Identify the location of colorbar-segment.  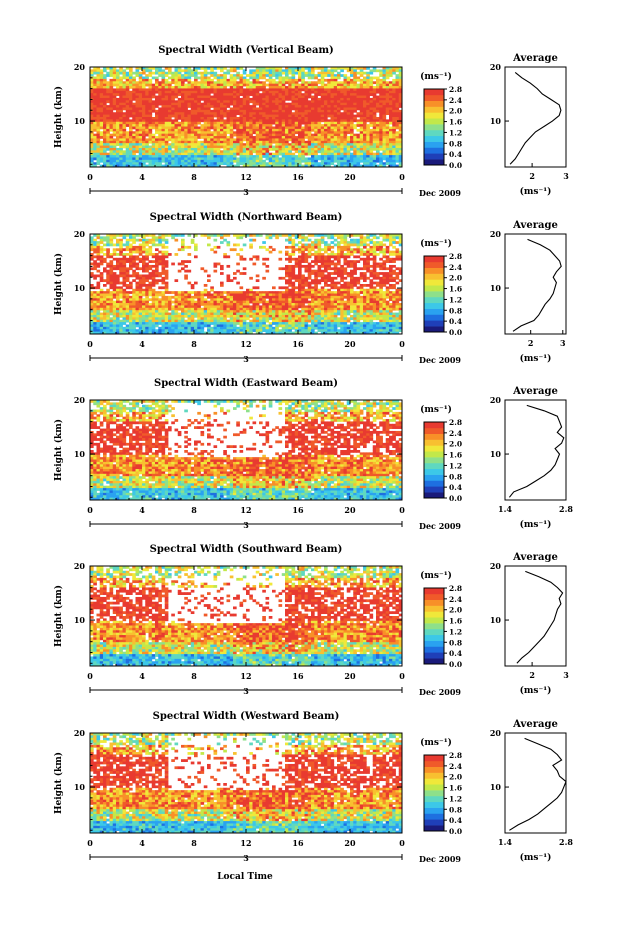
(434, 145).